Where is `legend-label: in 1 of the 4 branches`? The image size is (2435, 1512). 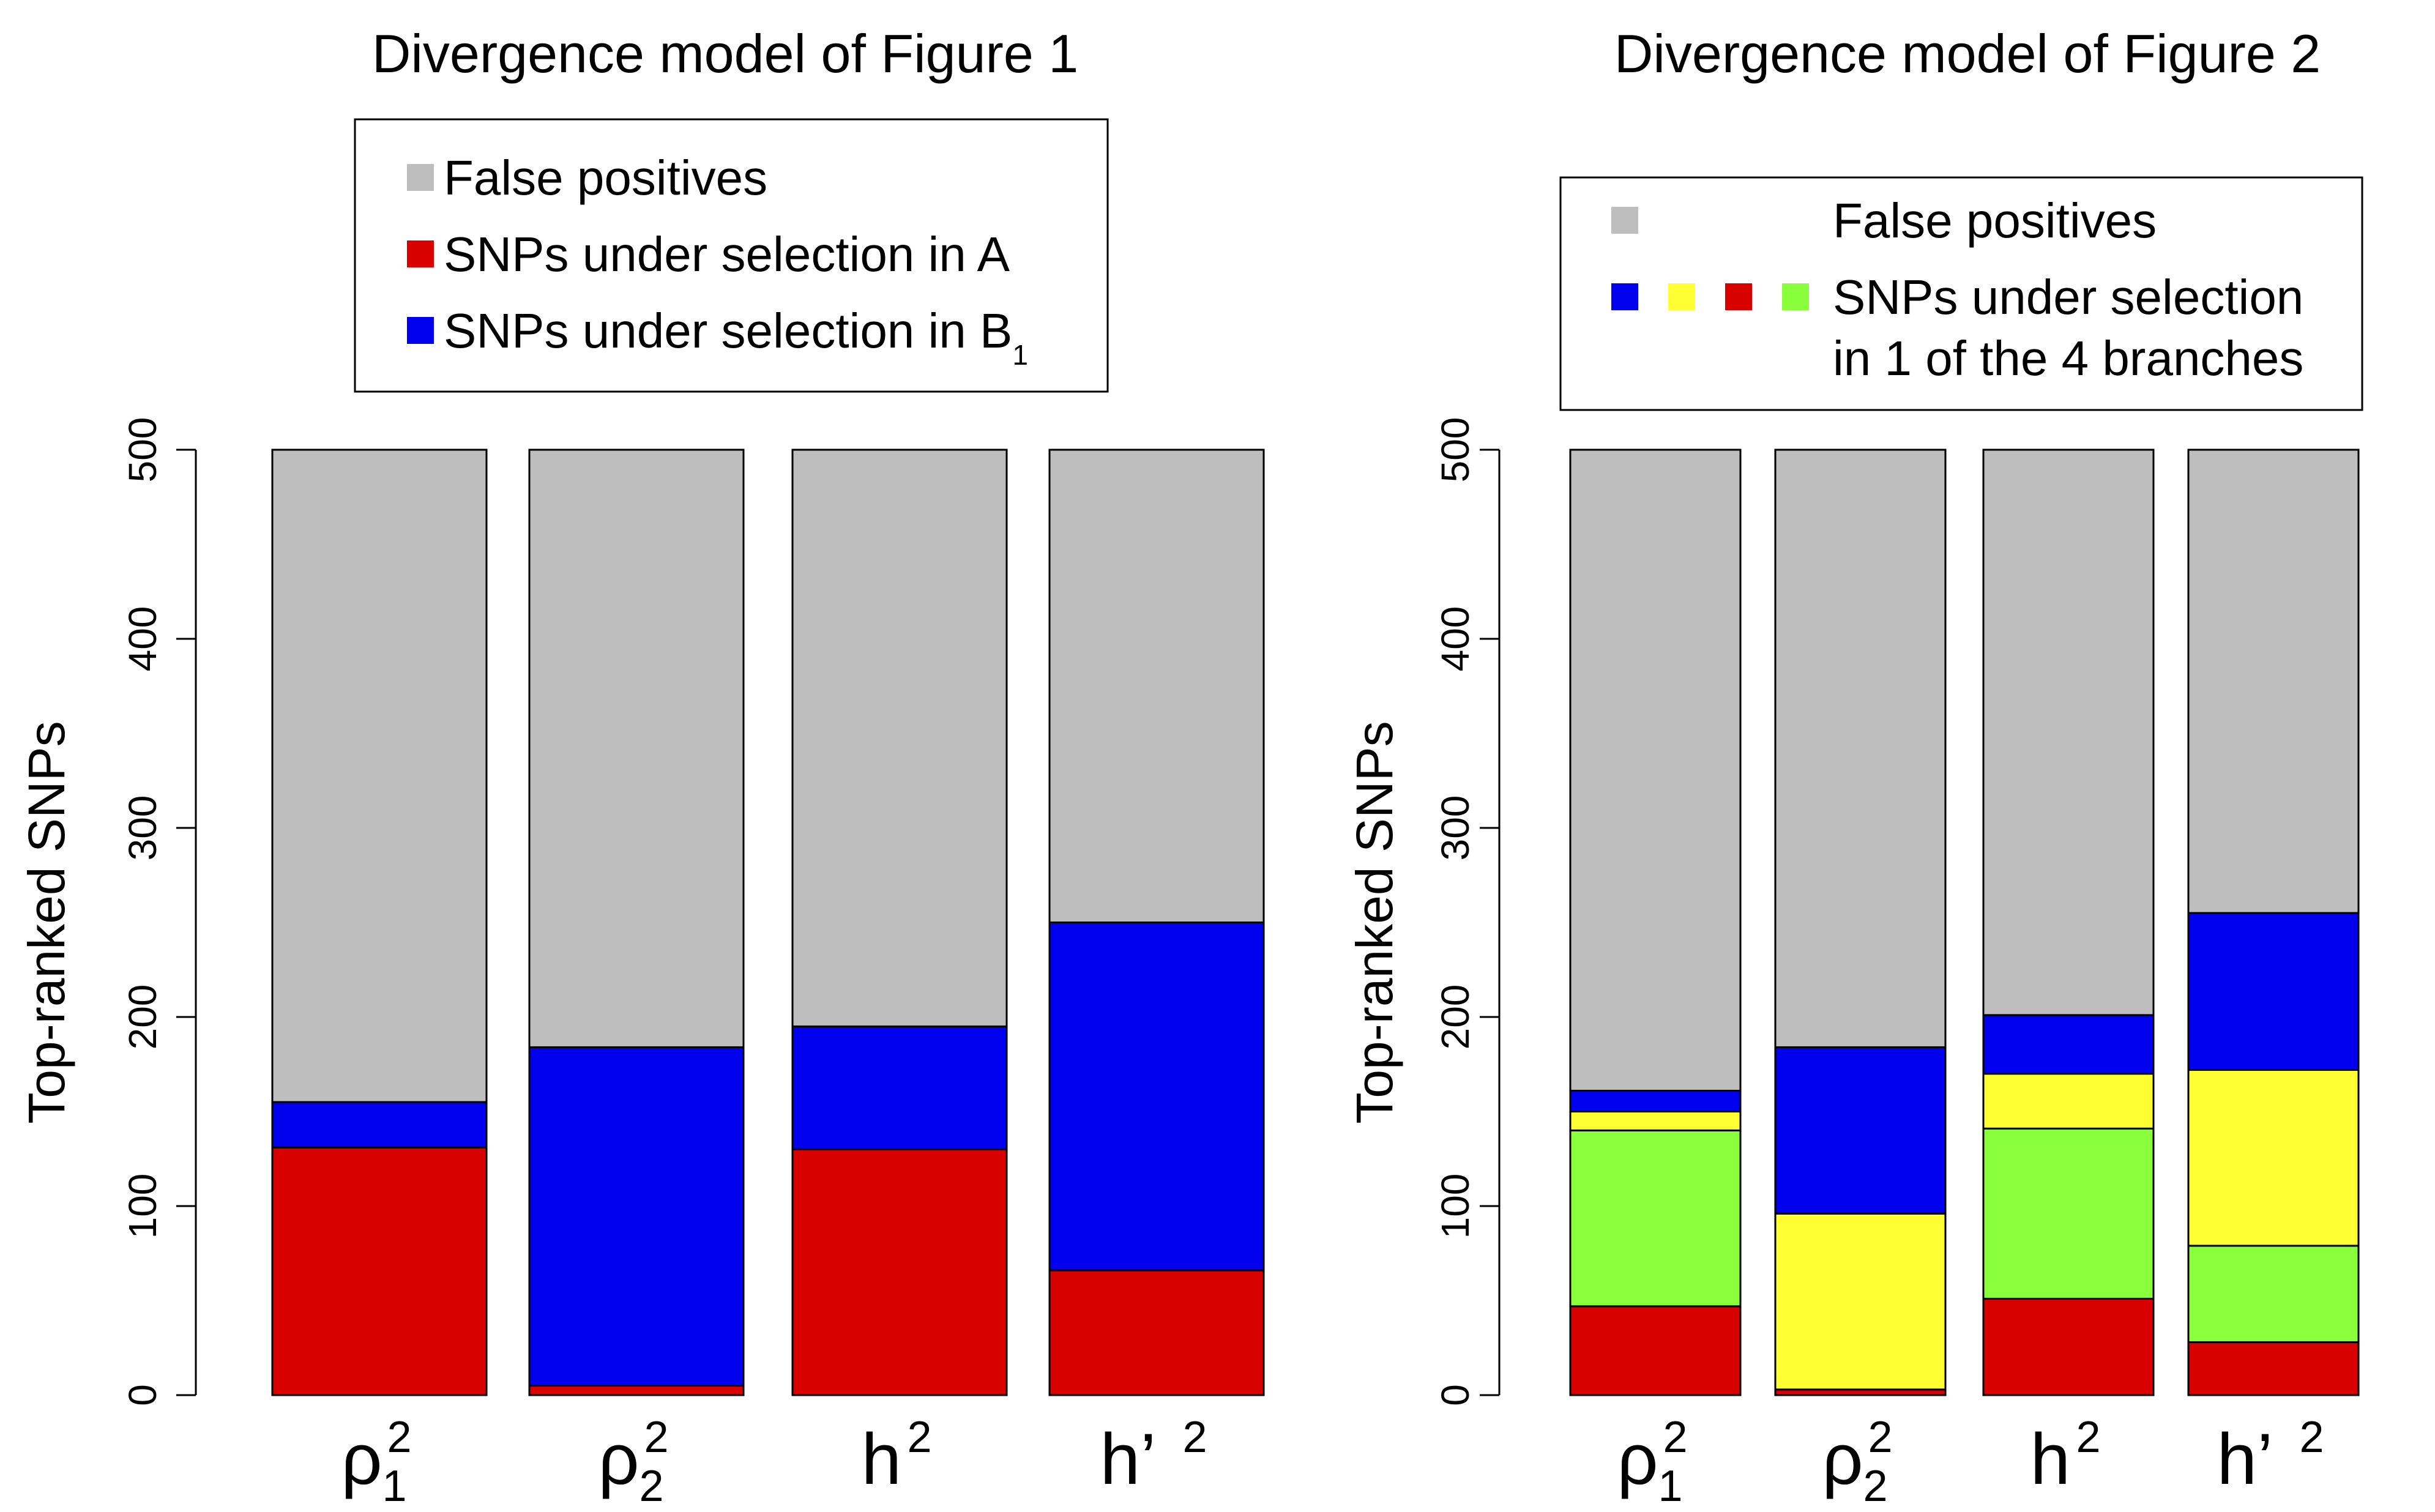 legend-label: in 1 of the 4 branches is located at coordinates (2068, 358).